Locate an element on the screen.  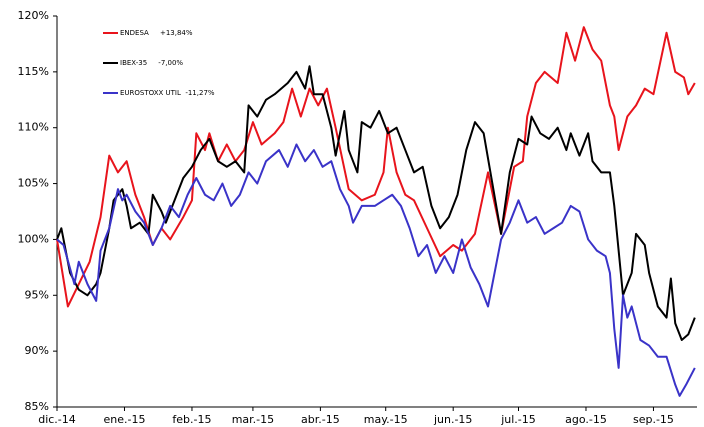
x-tick-label: ago.-15 is located at coordinates (586, 419).